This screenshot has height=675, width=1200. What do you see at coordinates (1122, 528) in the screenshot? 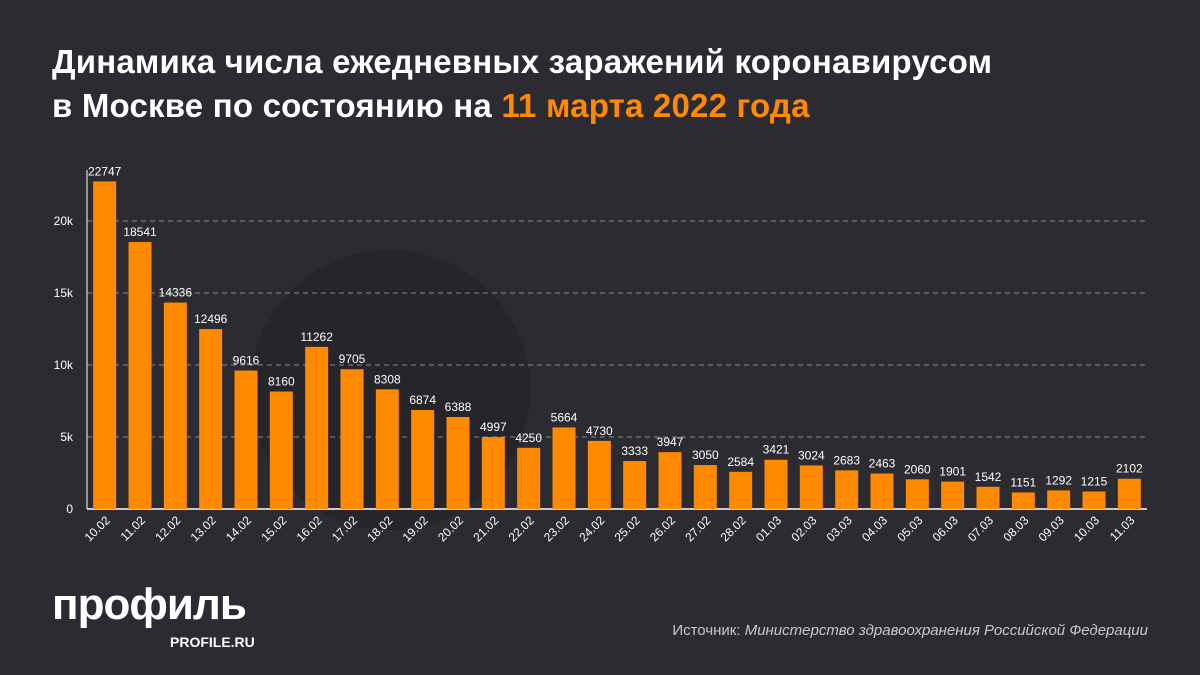
I see `x-tick-label: 11.03` at bounding box center [1122, 528].